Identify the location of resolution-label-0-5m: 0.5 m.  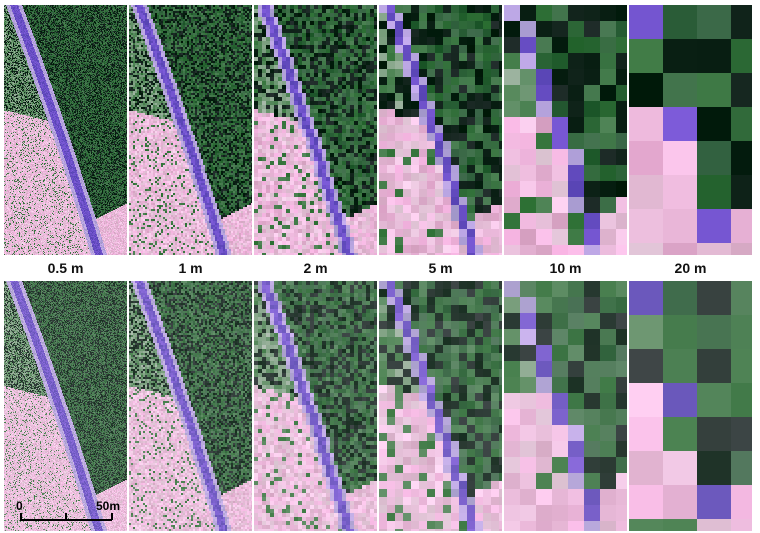
(65, 268).